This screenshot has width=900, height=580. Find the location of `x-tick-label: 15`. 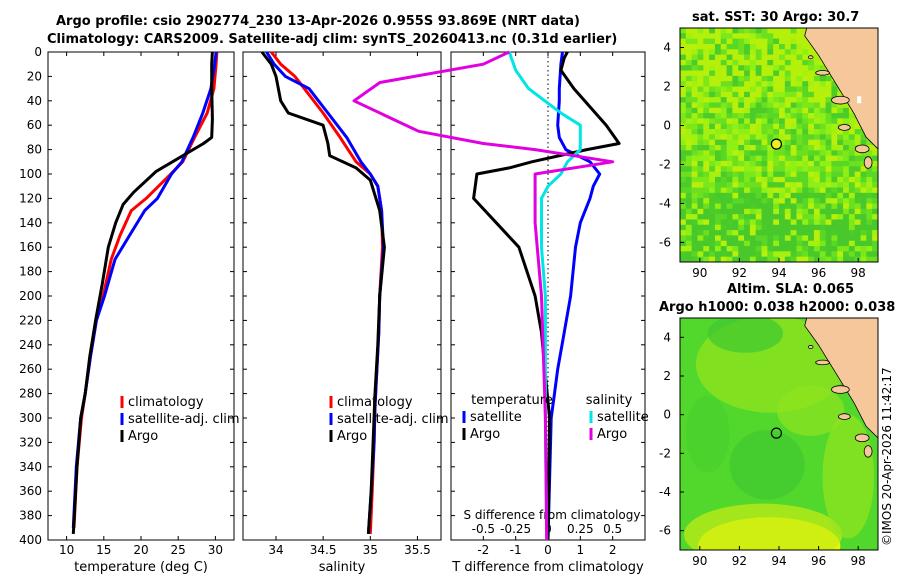

x-tick-label: 15 is located at coordinates (103, 550).